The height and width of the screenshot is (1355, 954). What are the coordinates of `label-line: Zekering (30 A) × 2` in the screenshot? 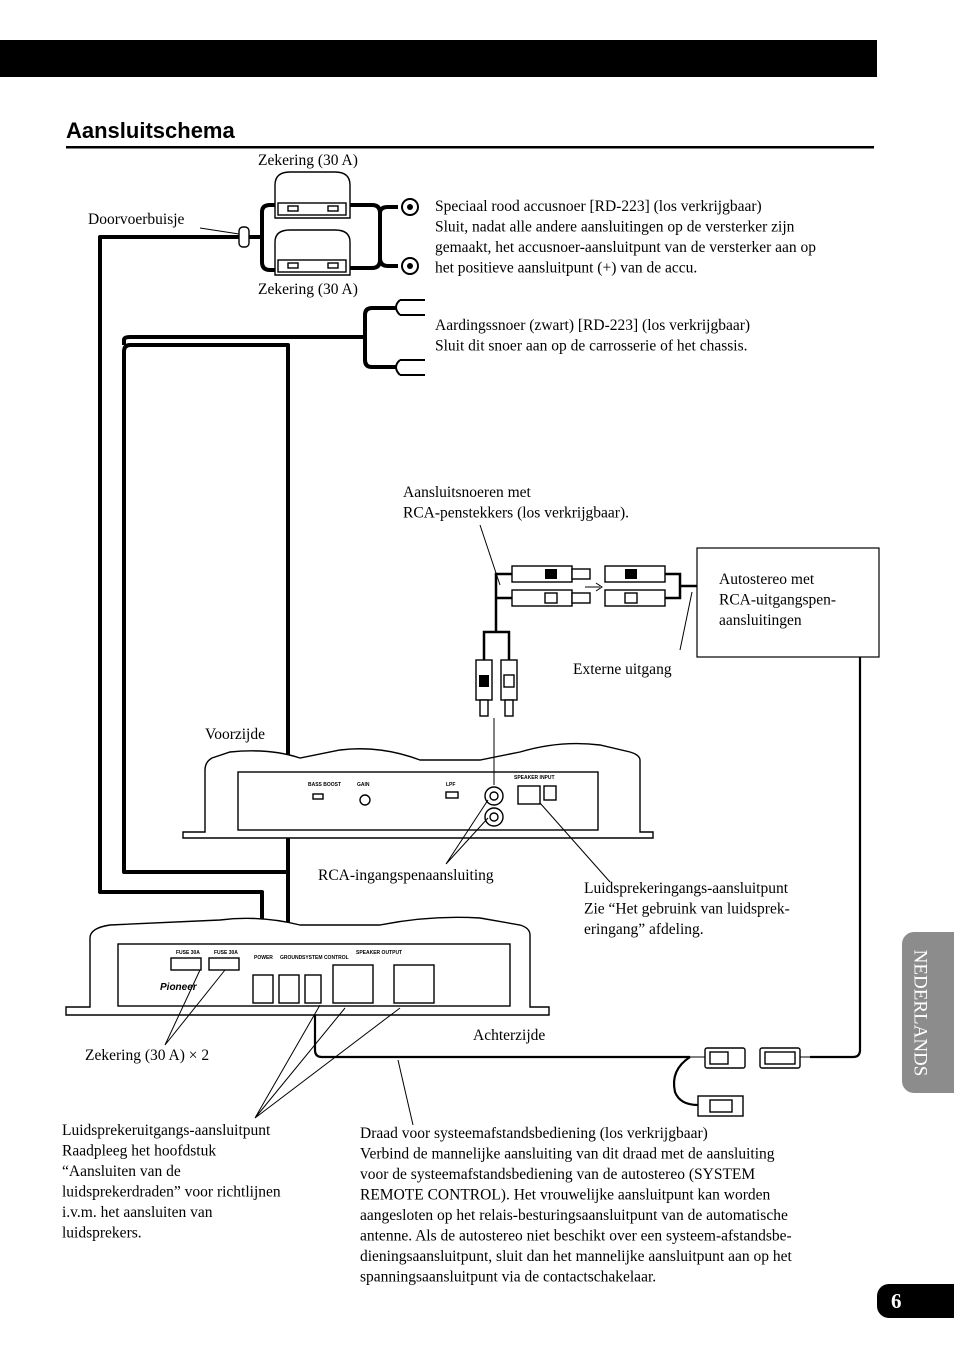 It's located at (147, 1055).